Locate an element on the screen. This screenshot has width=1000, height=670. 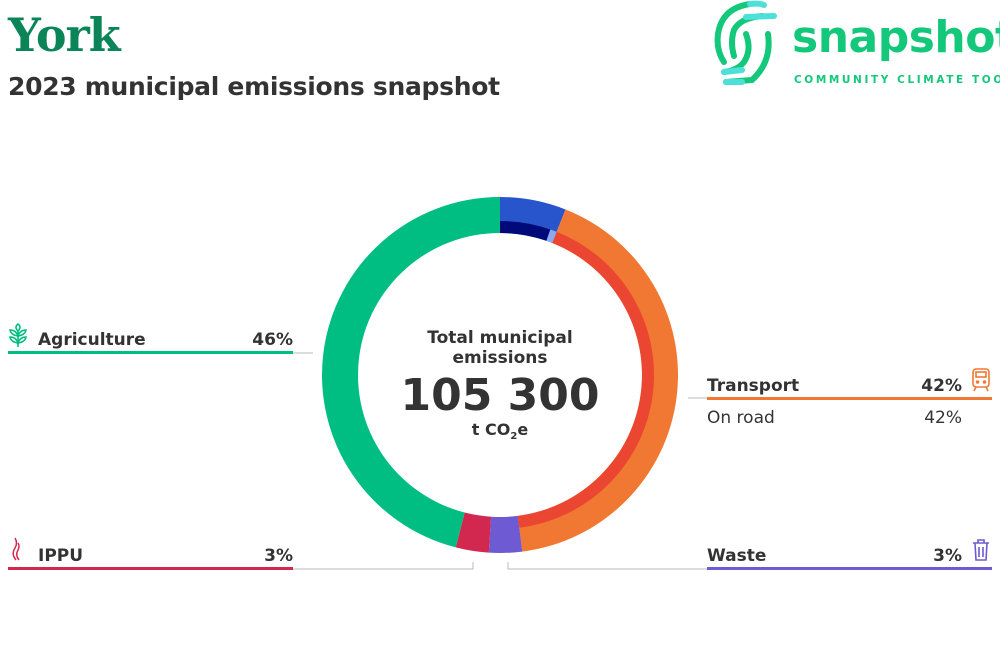
unit-prefix: t CO is located at coordinates (491, 429).